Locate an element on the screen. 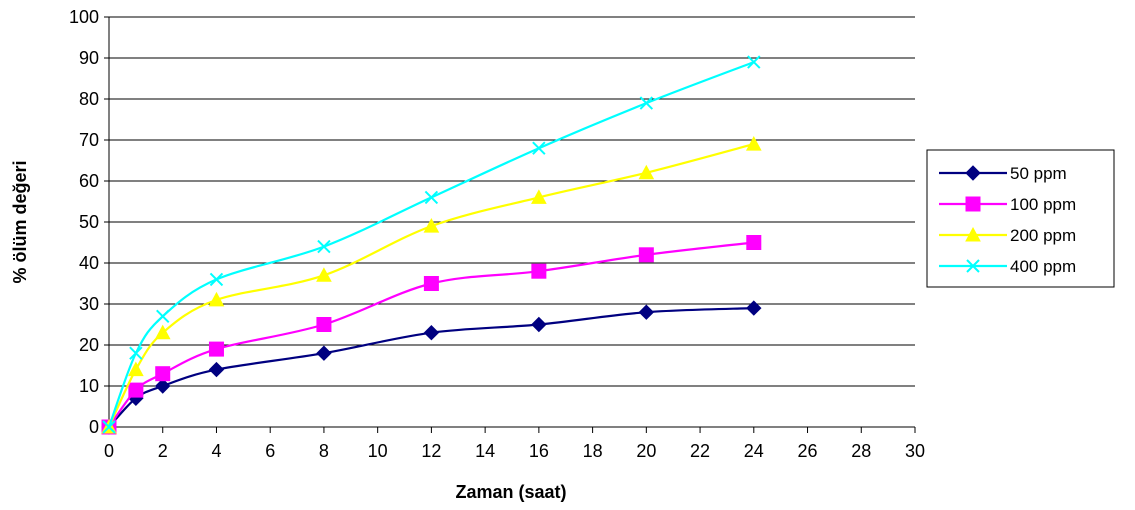  x-tick-label: 30 is located at coordinates (915, 451).